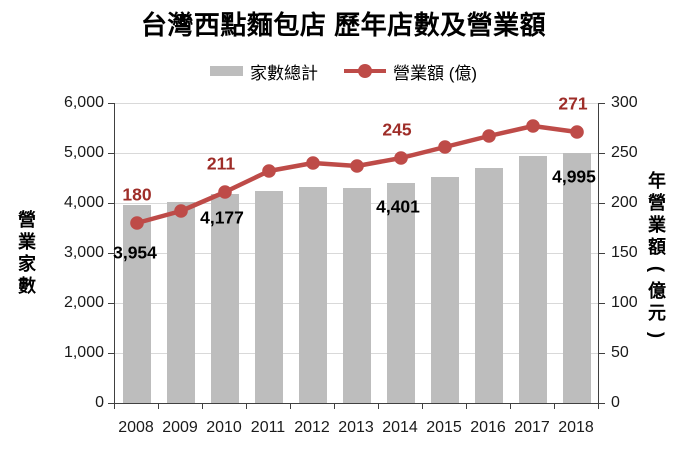 The image size is (687, 450). What do you see at coordinates (83, 152) in the screenshot?
I see `y-tick-label-left: 5,000` at bounding box center [83, 152].